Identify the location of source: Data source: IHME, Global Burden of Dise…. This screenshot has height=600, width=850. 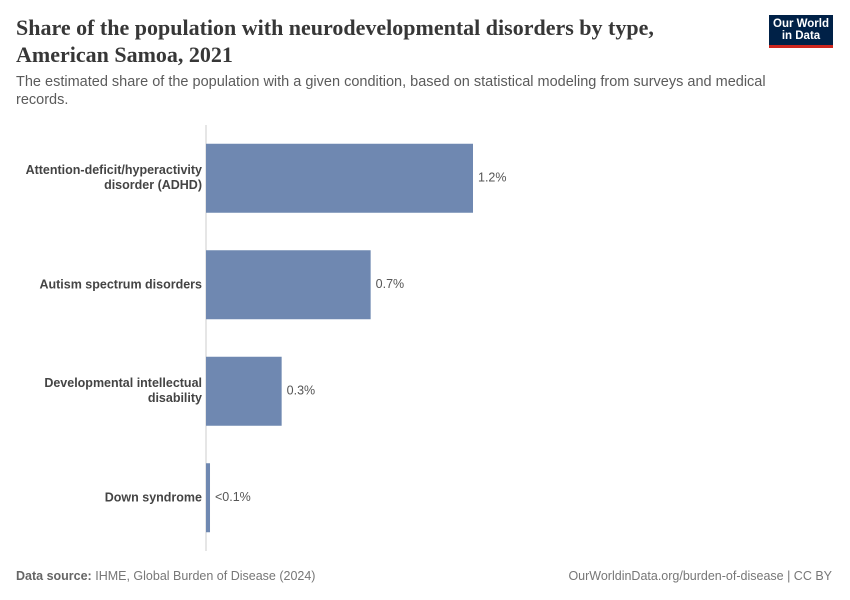
(165, 576).